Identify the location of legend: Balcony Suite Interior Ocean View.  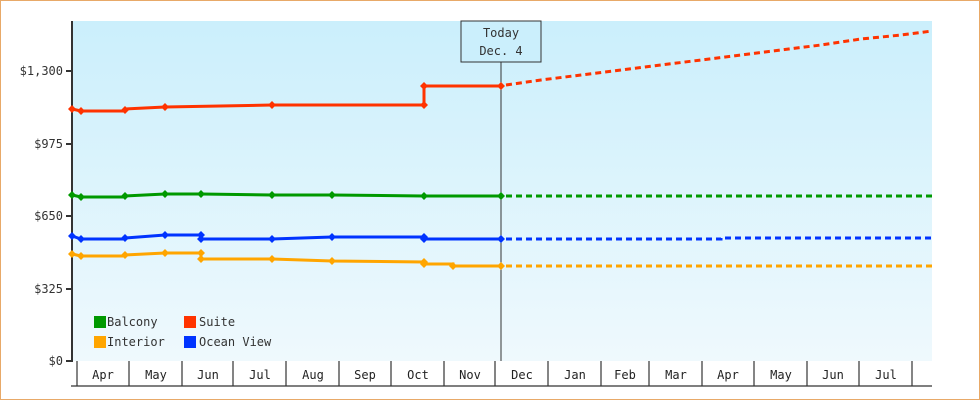
(183, 332).